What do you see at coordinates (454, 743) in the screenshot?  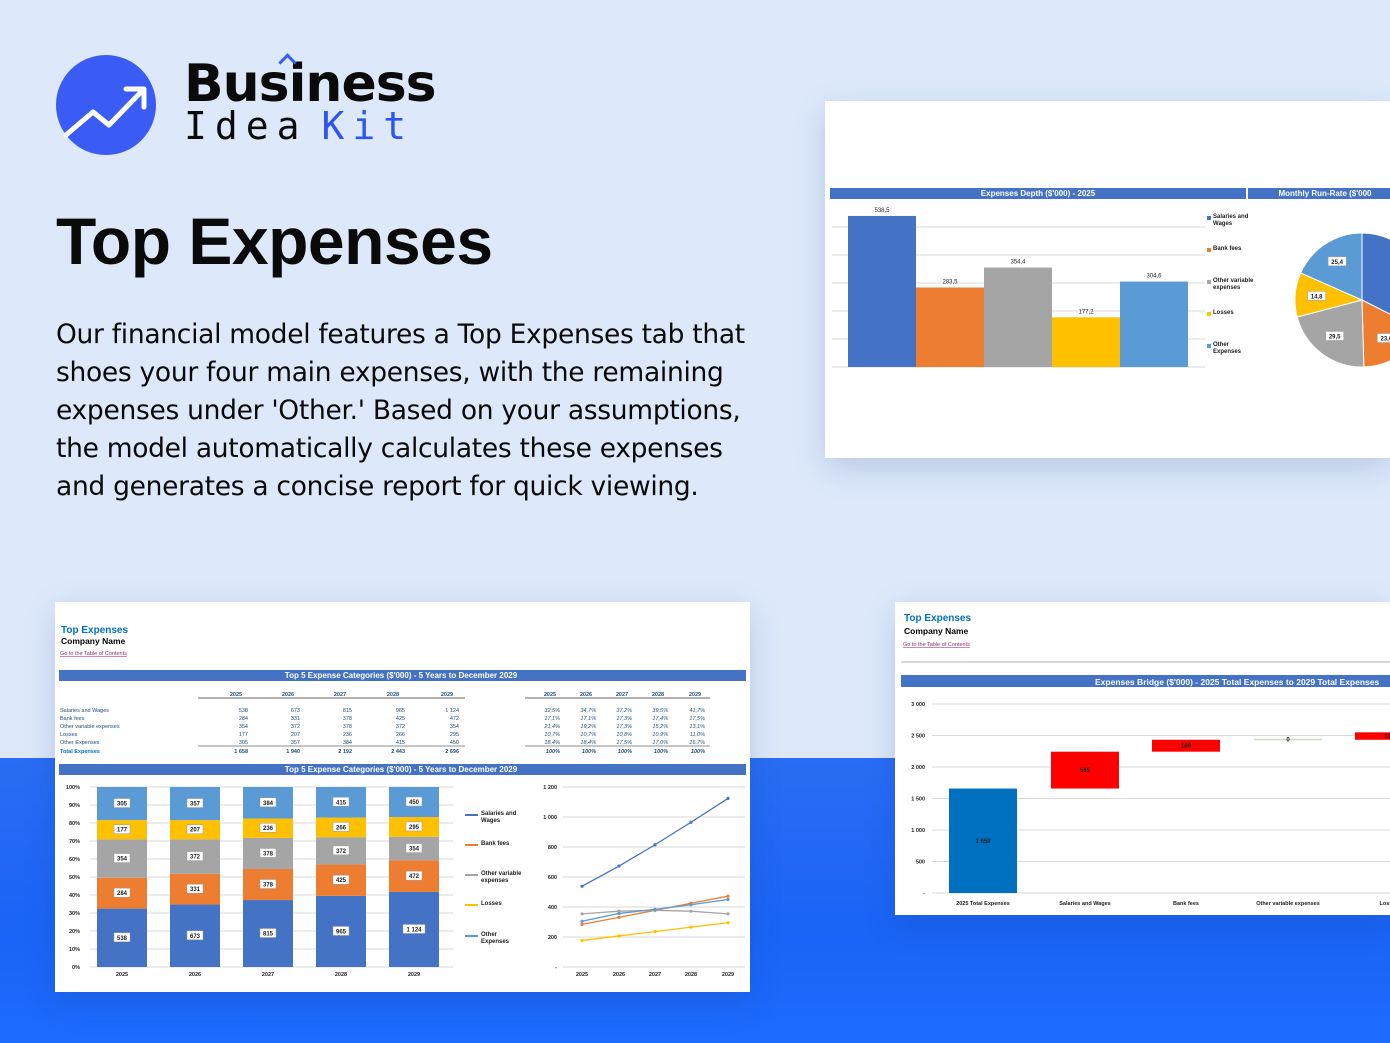 I see `cell: 450` at bounding box center [454, 743].